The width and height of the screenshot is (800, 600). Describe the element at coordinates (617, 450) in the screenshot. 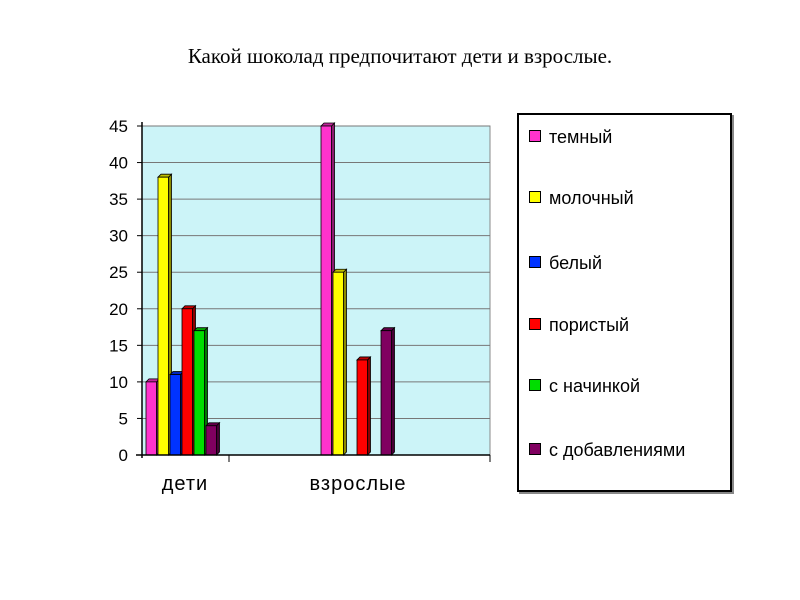

I see `legend-label: с добавлениями` at that location.